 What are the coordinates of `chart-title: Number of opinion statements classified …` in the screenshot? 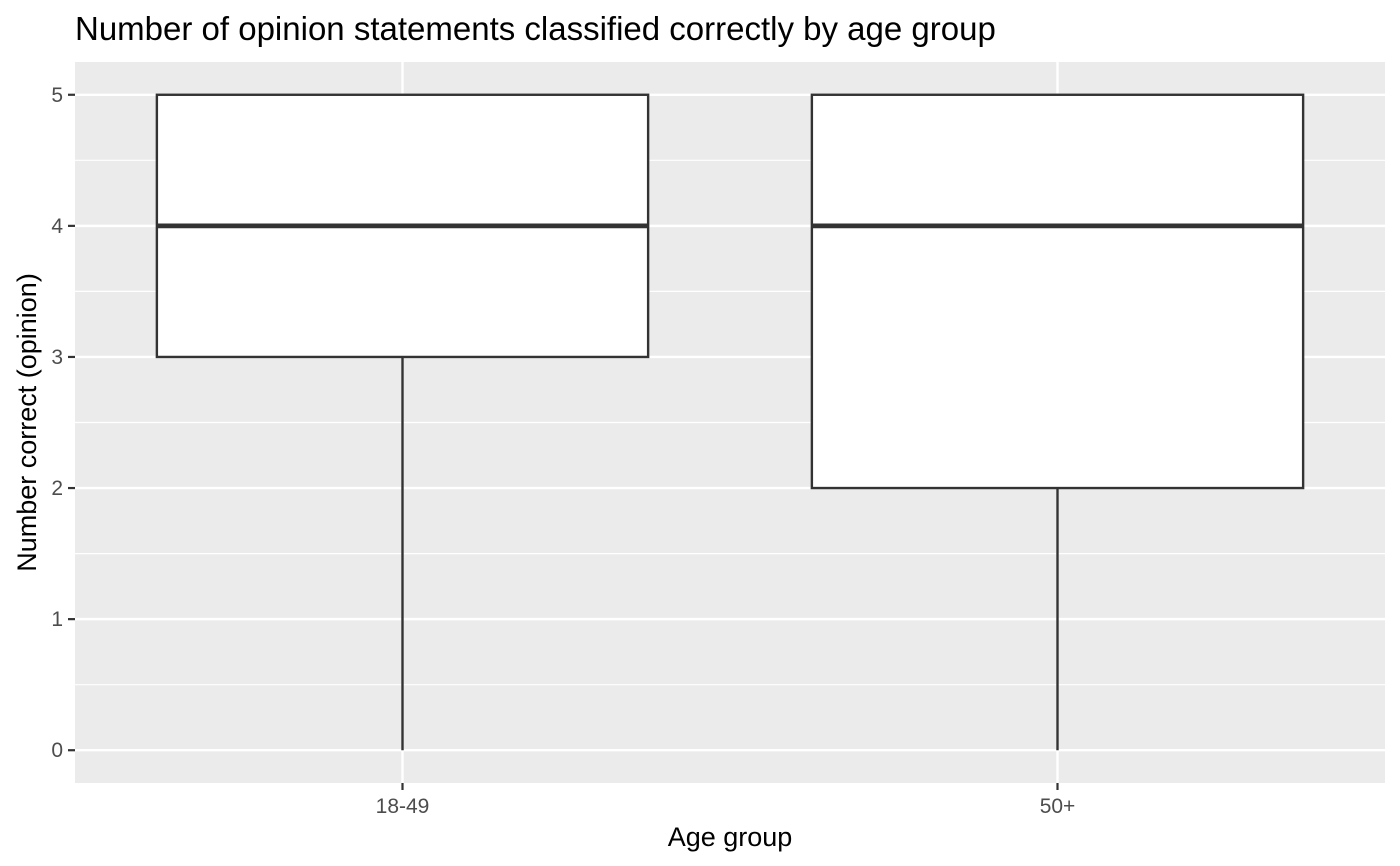 It's located at (535, 28).